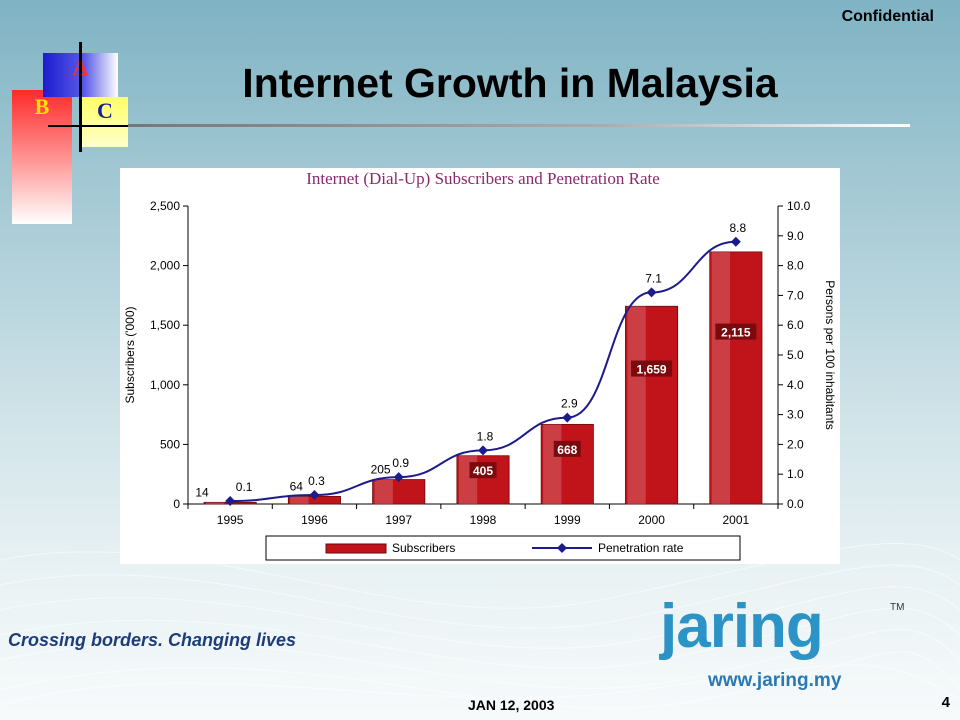  What do you see at coordinates (398, 520) in the screenshot?
I see `x-tick-label: 1997` at bounding box center [398, 520].